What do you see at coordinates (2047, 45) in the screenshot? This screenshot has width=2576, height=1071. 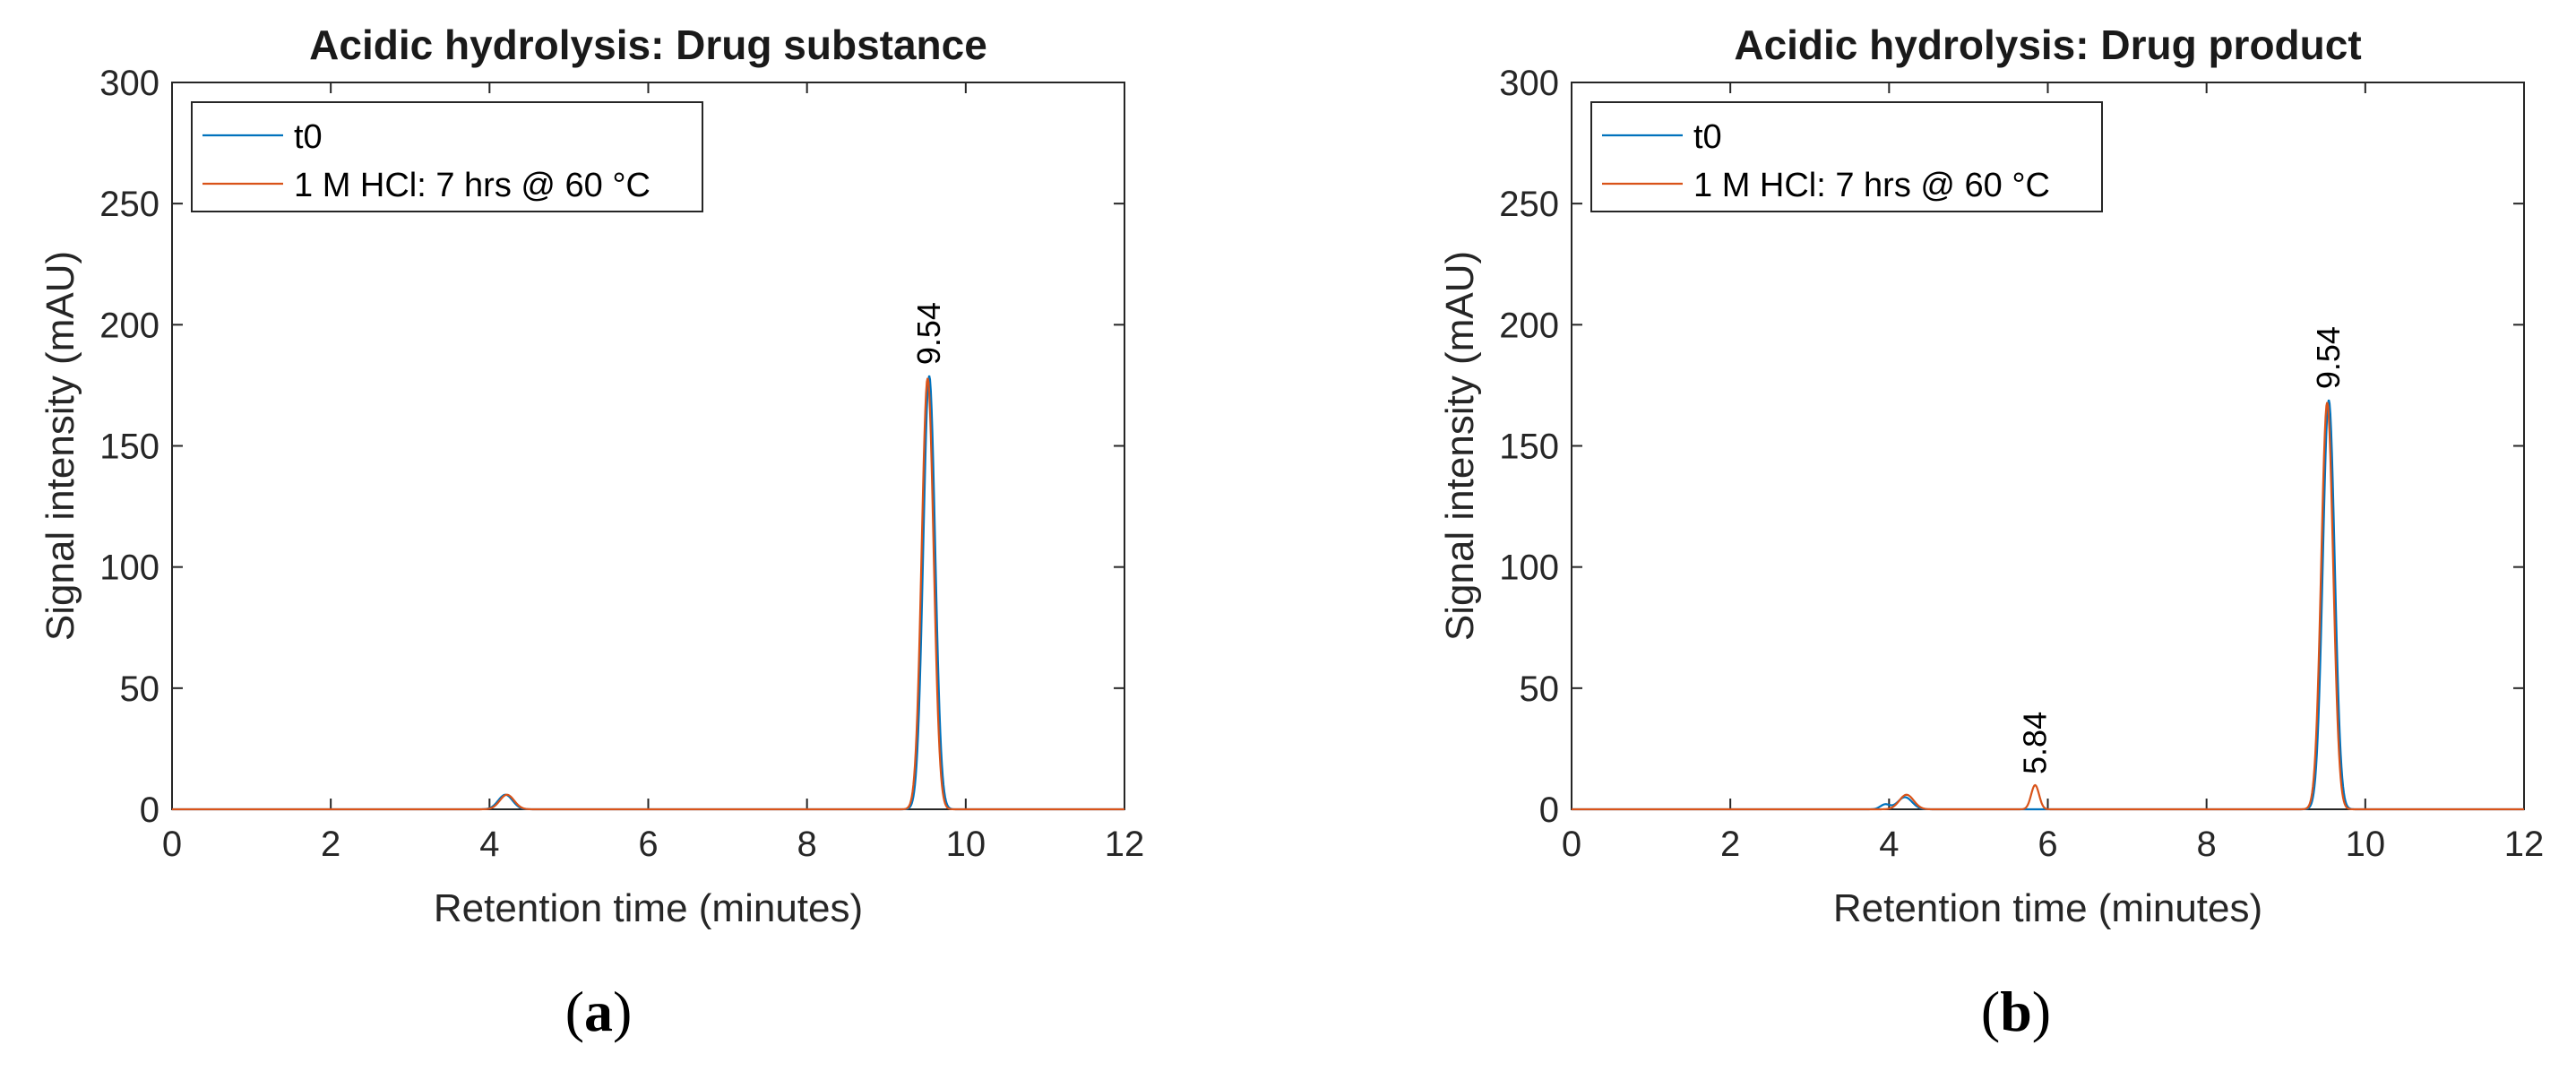 I see `chart-title: Acidic hydrolysis: Drug product` at bounding box center [2047, 45].